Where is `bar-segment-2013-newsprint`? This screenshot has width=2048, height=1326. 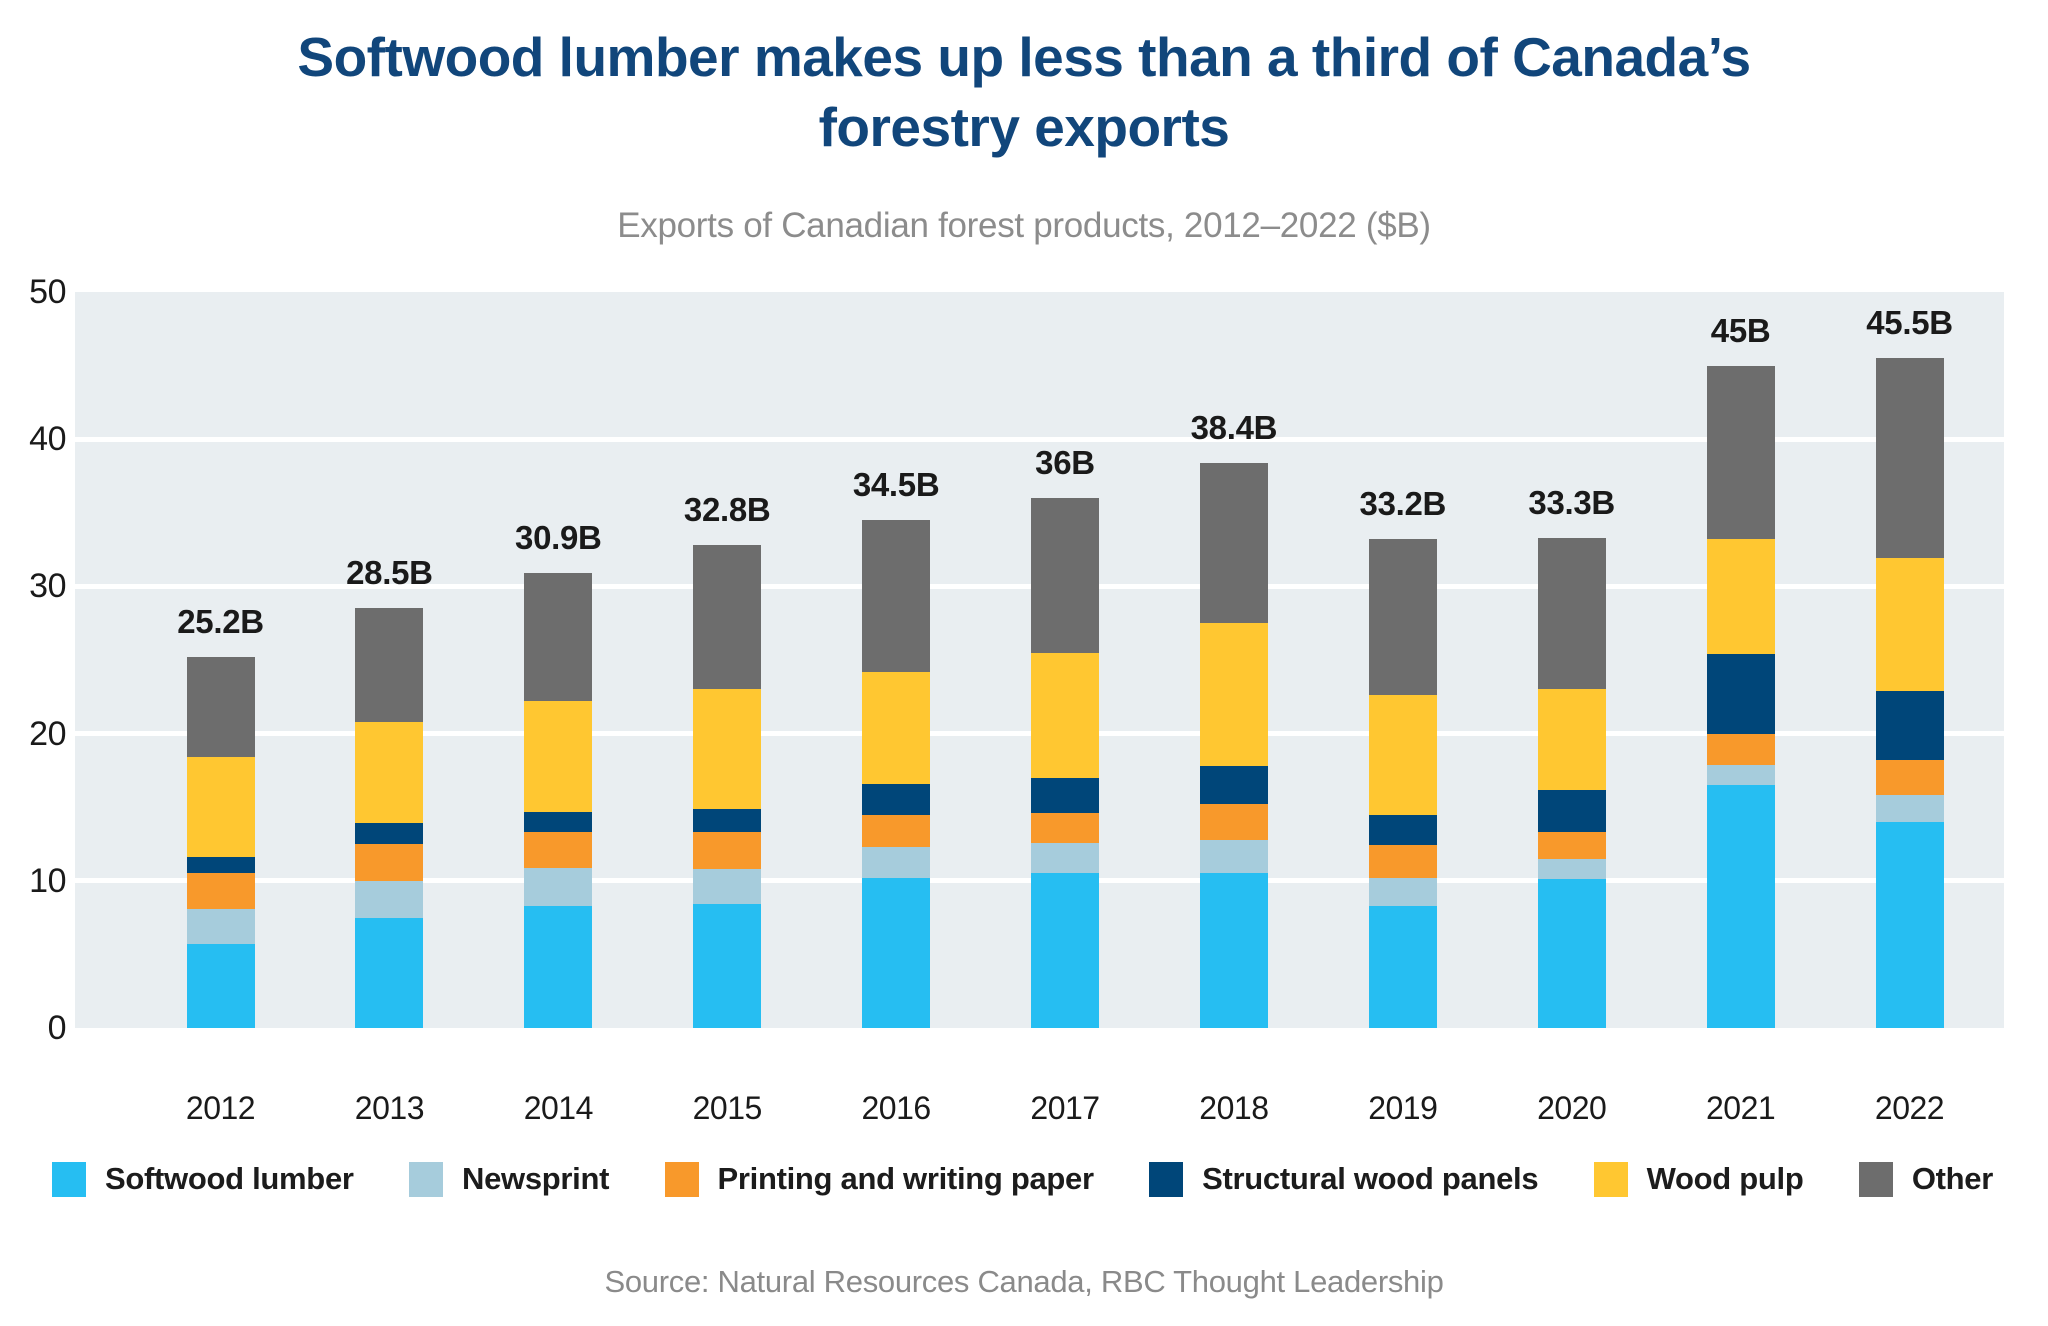
bar-segment-2013-newsprint is located at coordinates (389, 899).